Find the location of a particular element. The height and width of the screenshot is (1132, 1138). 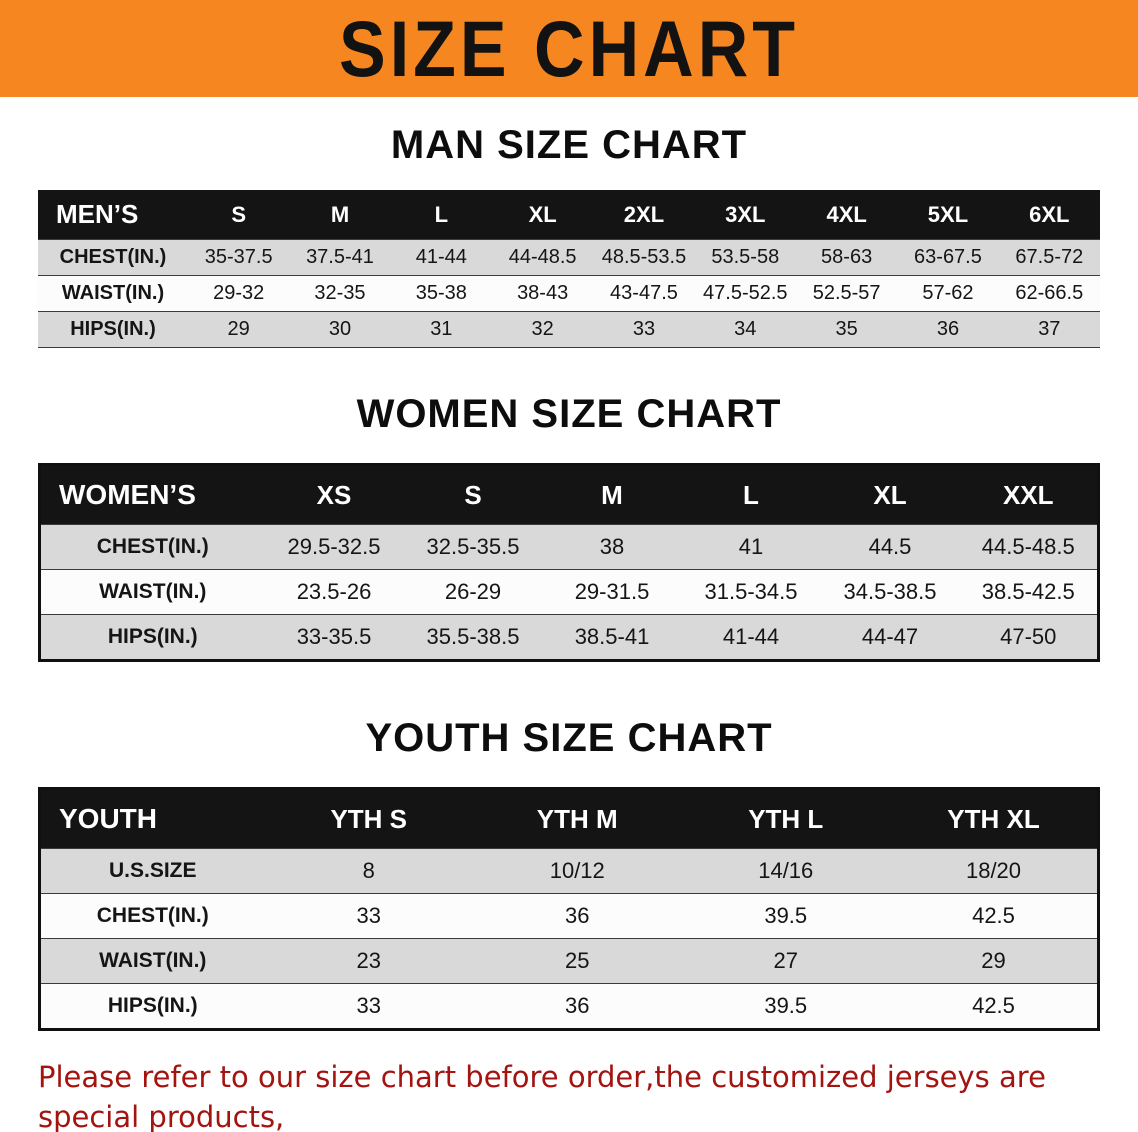

table-row: HIPS(IN.) 29 30 31 32 33 34 35 36 37 is located at coordinates (569, 329).